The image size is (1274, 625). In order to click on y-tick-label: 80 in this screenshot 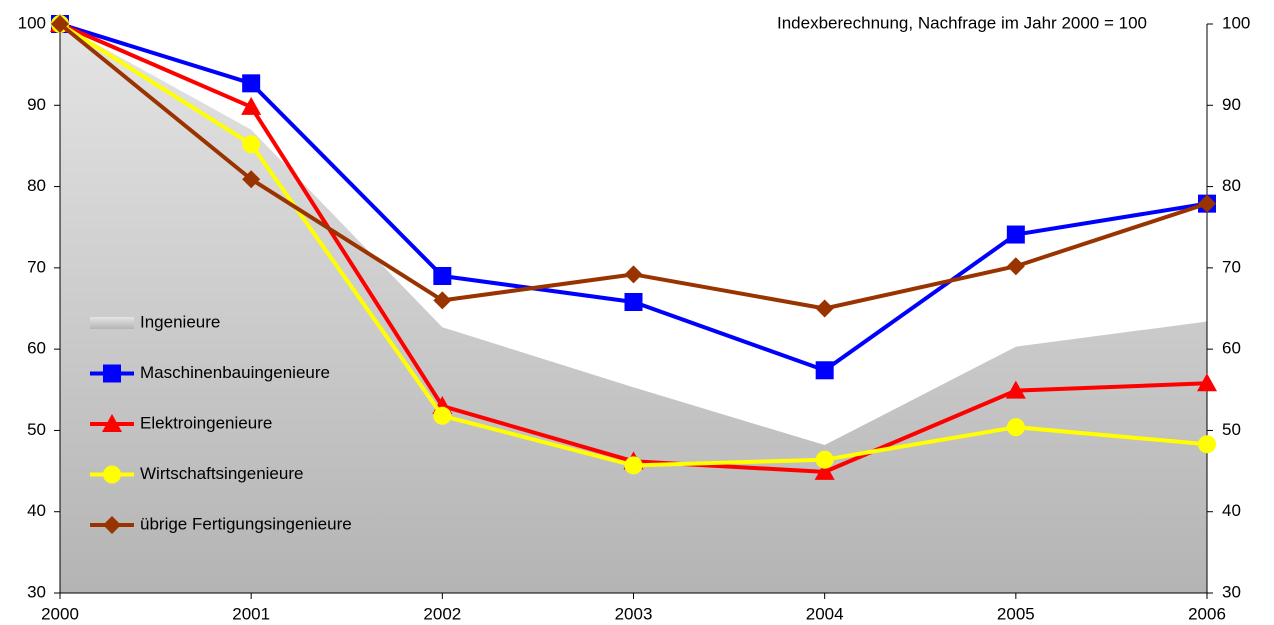, I will do `click(36, 185)`.